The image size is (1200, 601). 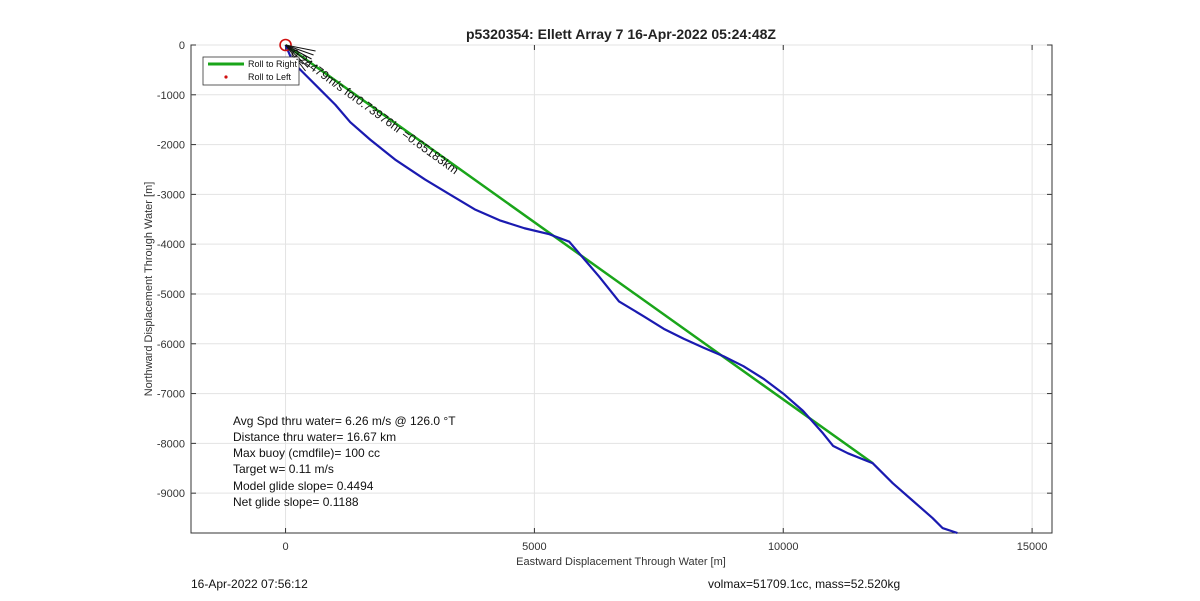 What do you see at coordinates (783, 547) in the screenshot?
I see `x-tick-label: 10000` at bounding box center [783, 547].